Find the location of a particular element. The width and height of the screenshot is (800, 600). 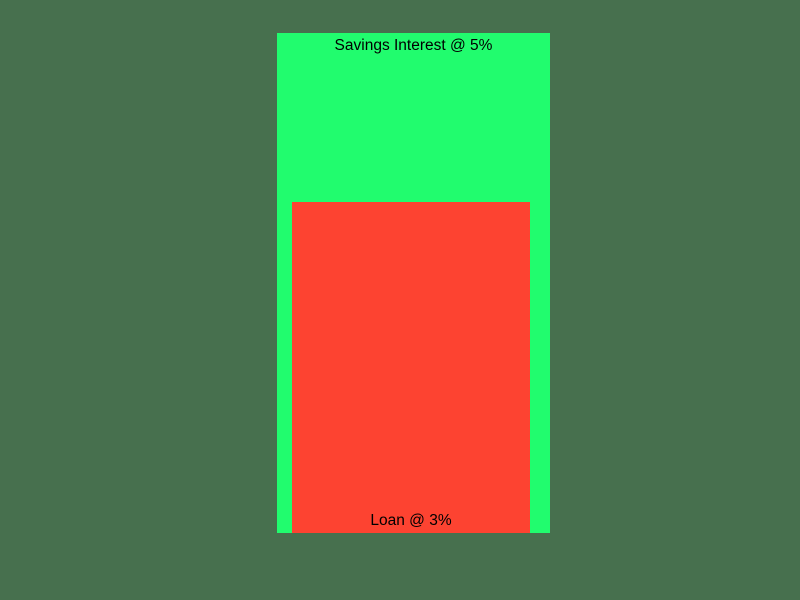

savings-interest-label: Savings Interest @ 5% is located at coordinates (413, 45).